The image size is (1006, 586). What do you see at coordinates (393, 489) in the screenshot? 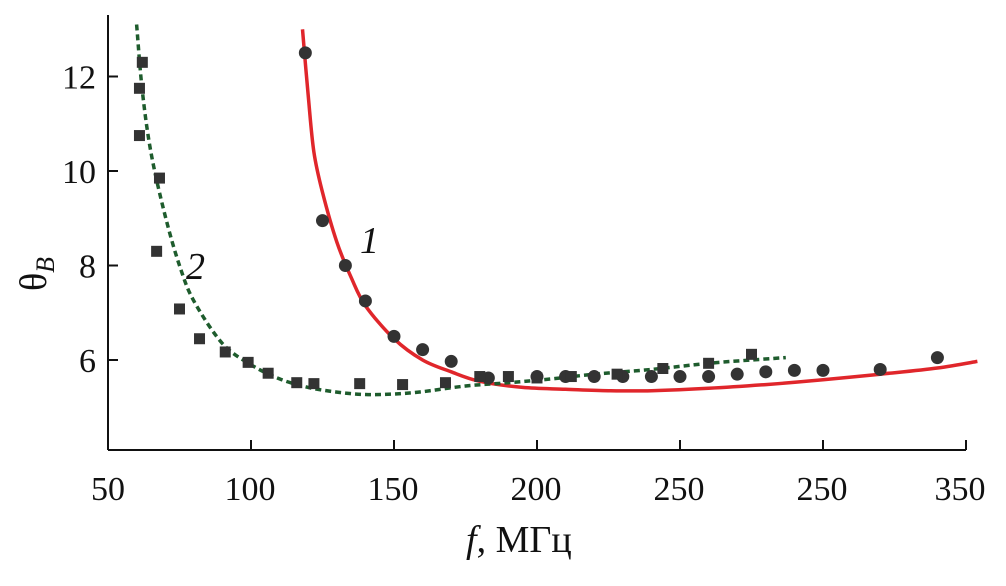
I see `x-tick-label: 150` at bounding box center [393, 489].